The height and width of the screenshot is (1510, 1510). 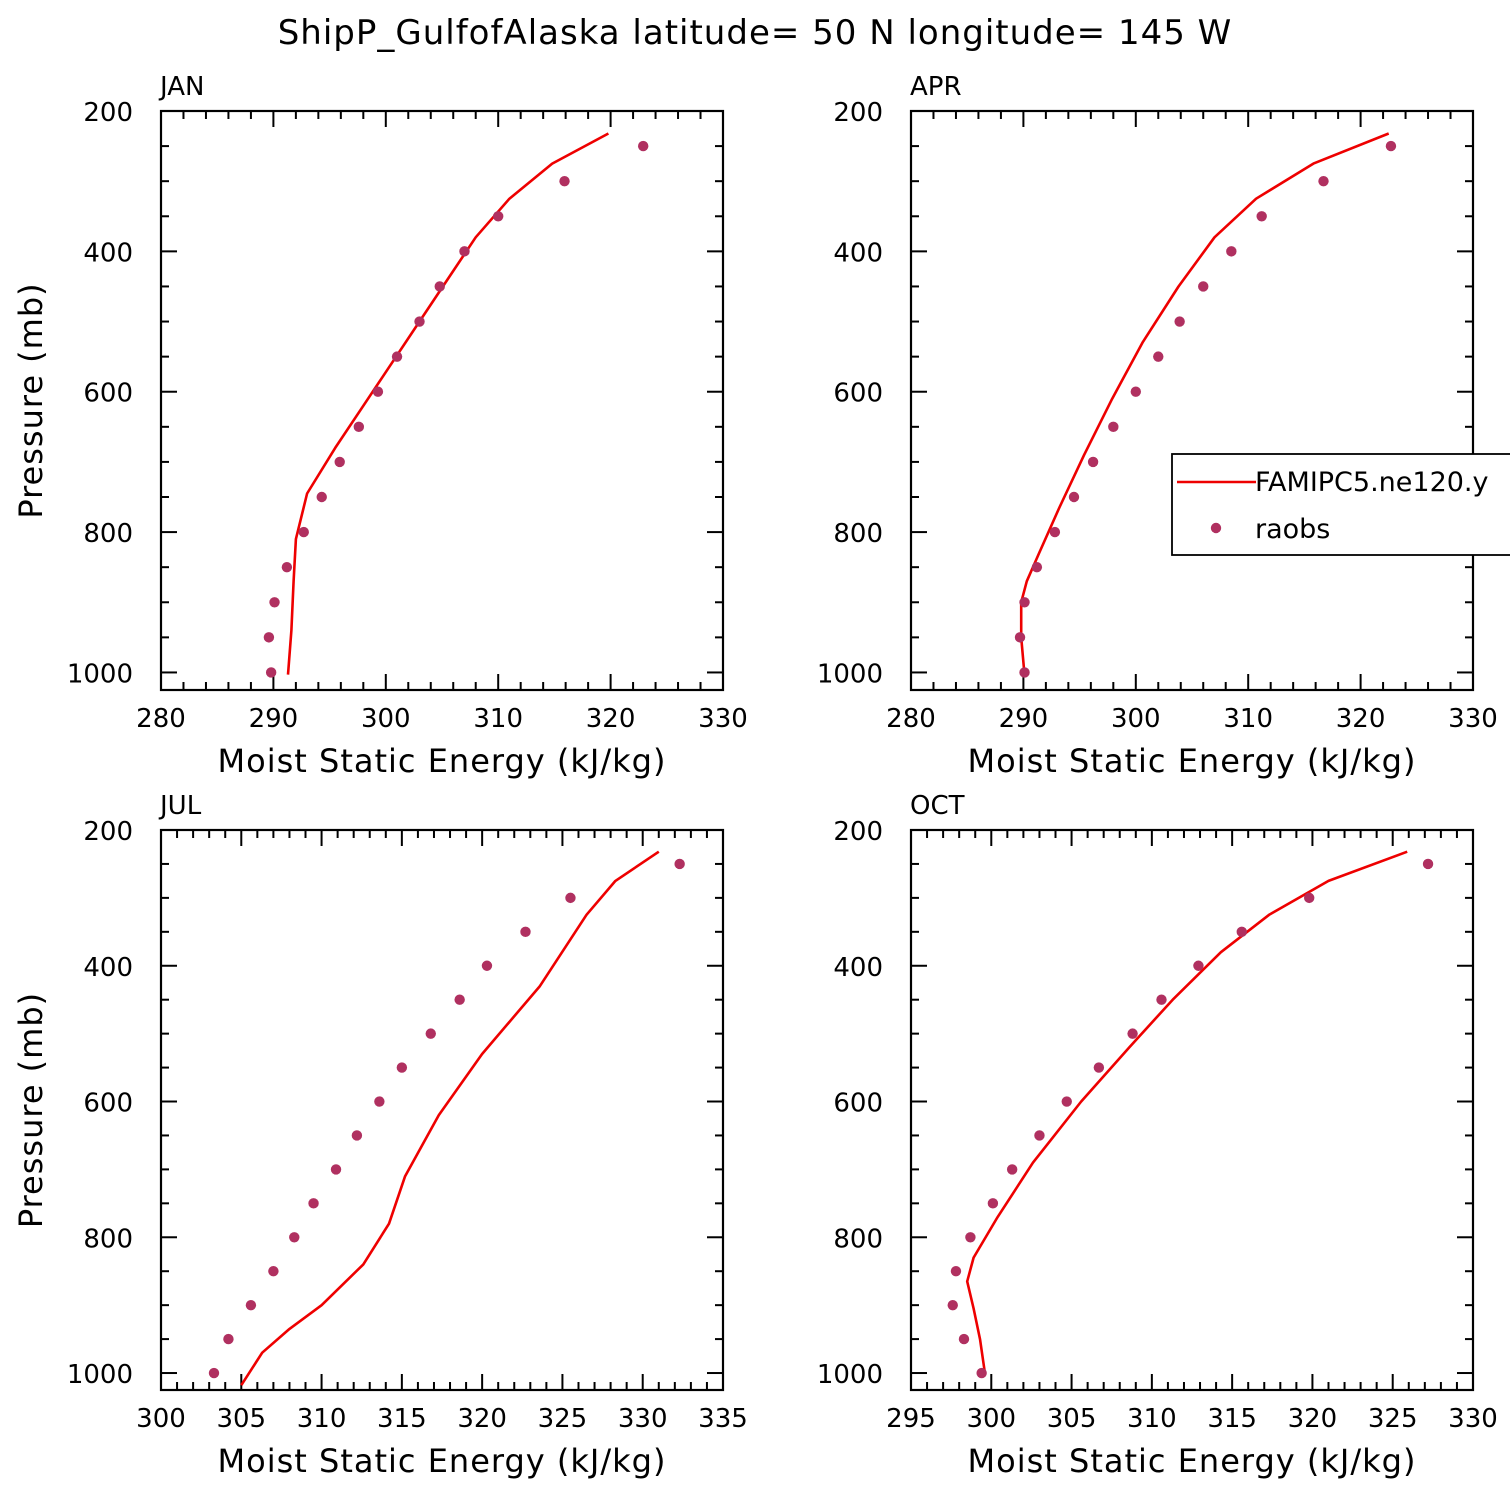 I want to click on panel-label: OCT, so click(x=937, y=806).